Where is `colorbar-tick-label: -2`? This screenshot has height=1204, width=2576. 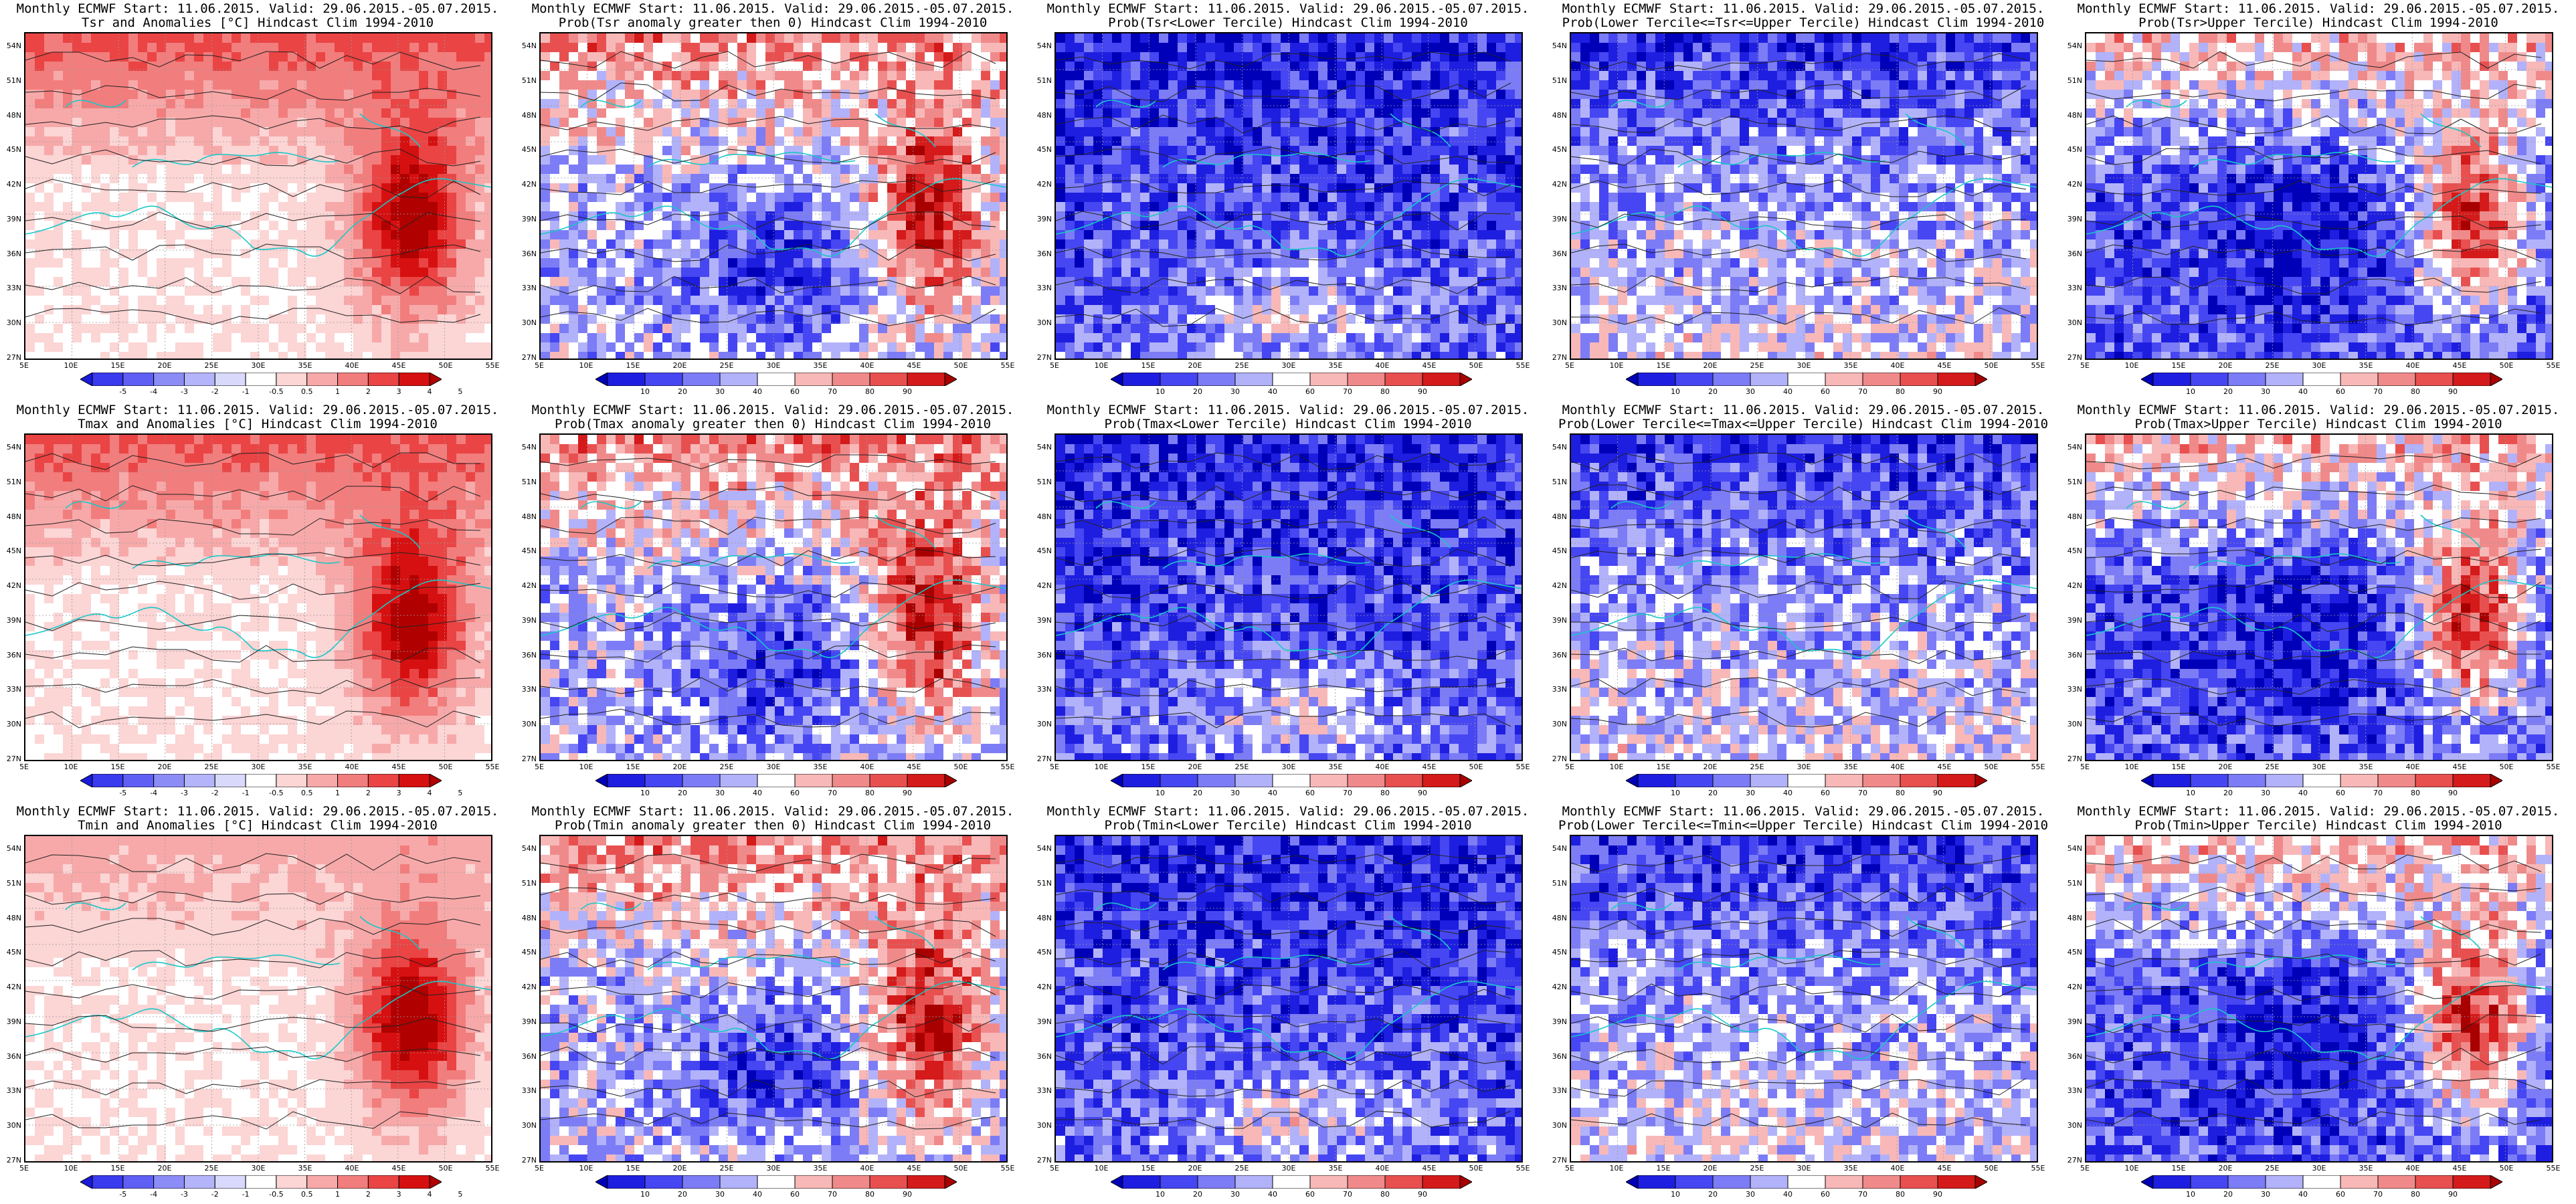
colorbar-tick-label: -2 is located at coordinates (214, 391).